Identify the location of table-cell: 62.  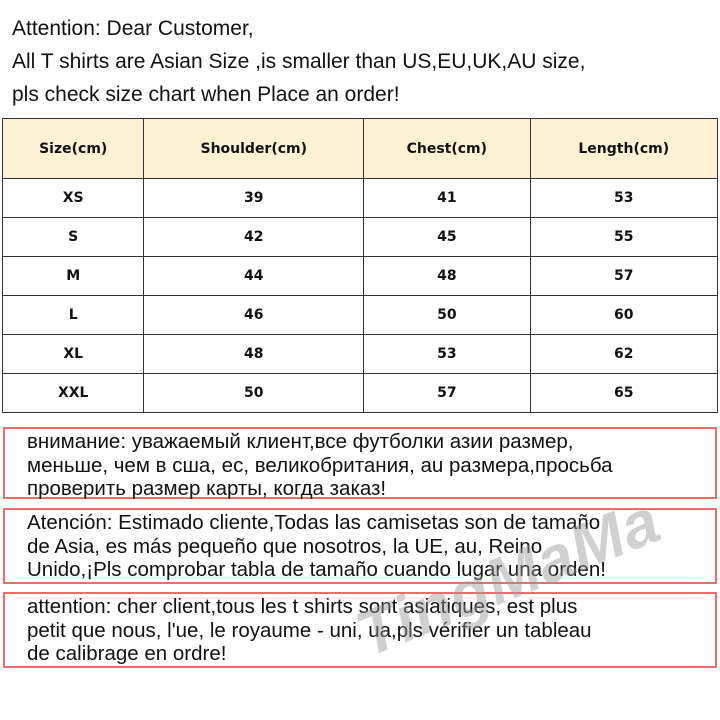
(624, 354).